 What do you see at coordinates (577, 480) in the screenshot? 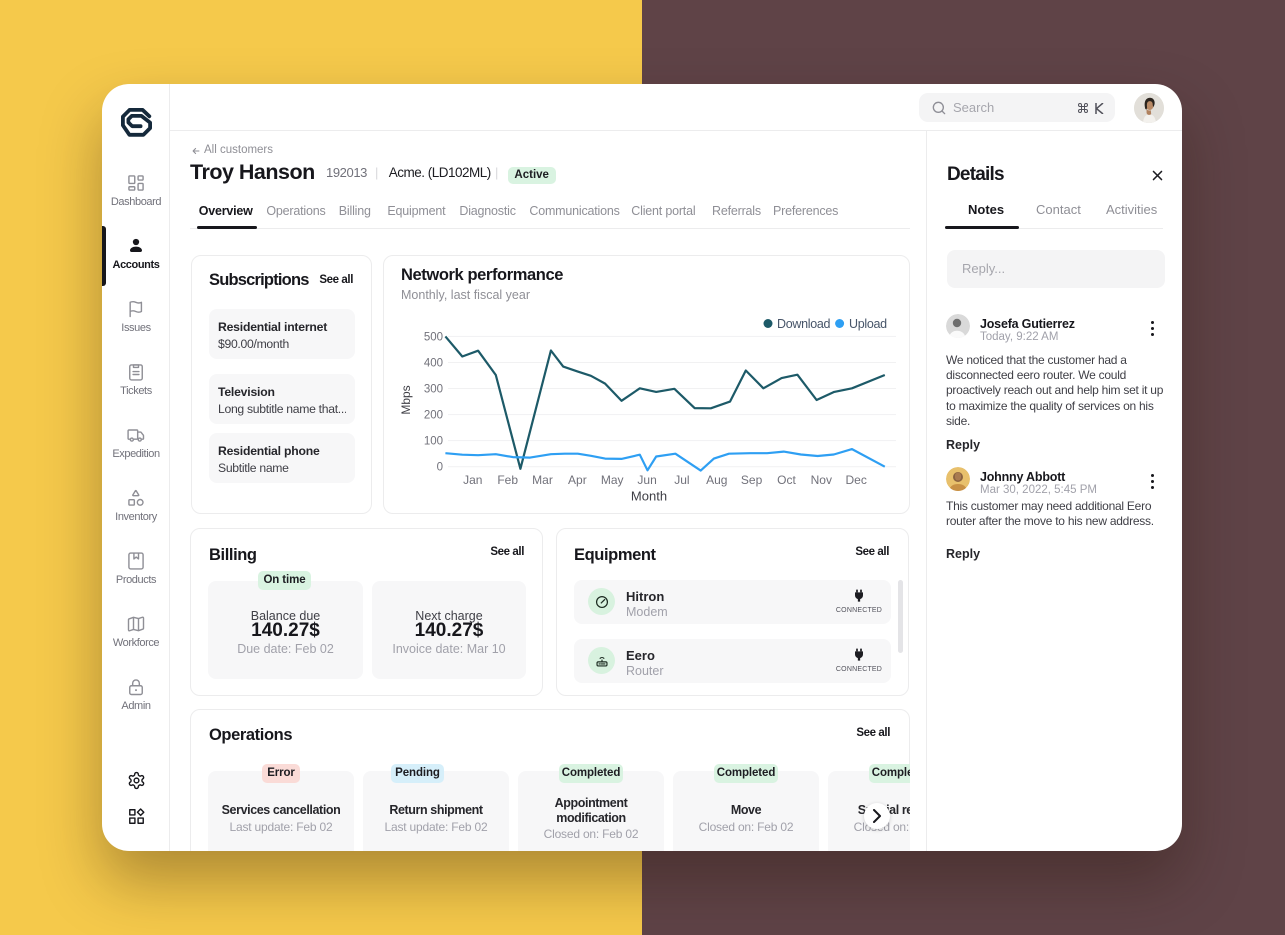
I see `svg-text: Apr` at bounding box center [577, 480].